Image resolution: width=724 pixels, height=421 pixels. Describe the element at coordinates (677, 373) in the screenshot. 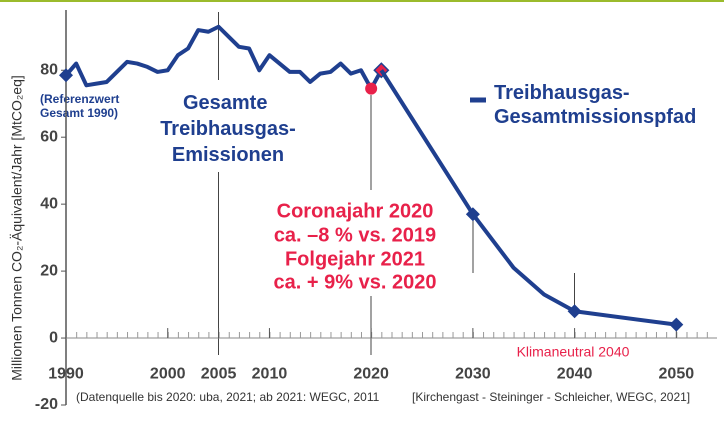

I see `x-tick-label: 2050` at that location.